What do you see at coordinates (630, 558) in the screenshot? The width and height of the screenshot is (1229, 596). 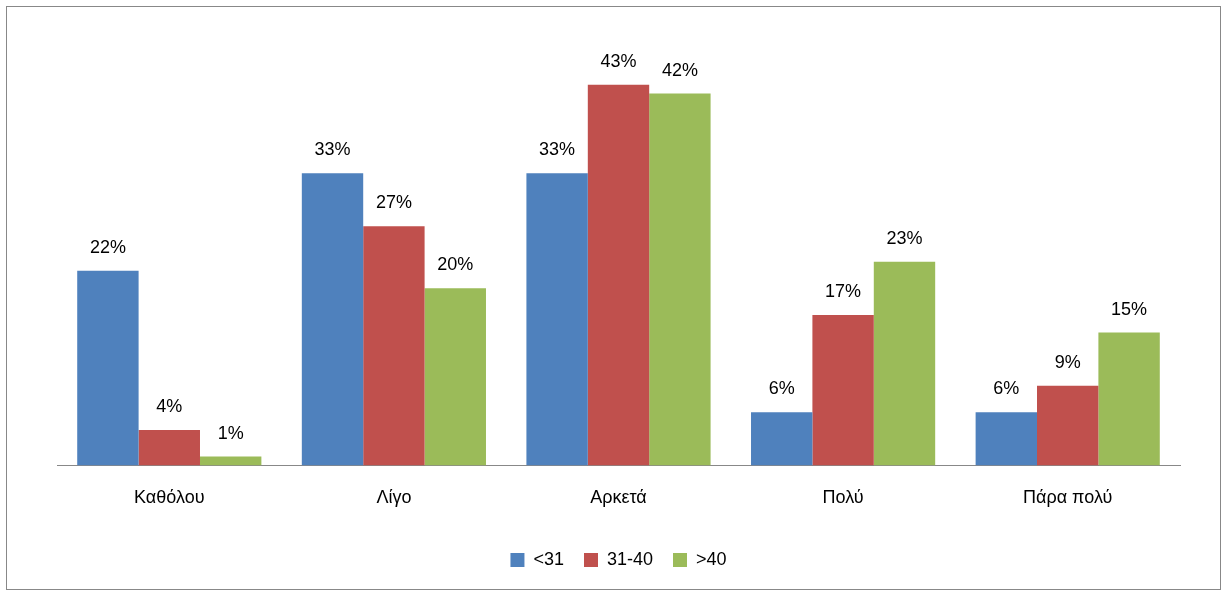 I see `legend-label: 31-40` at bounding box center [630, 558].